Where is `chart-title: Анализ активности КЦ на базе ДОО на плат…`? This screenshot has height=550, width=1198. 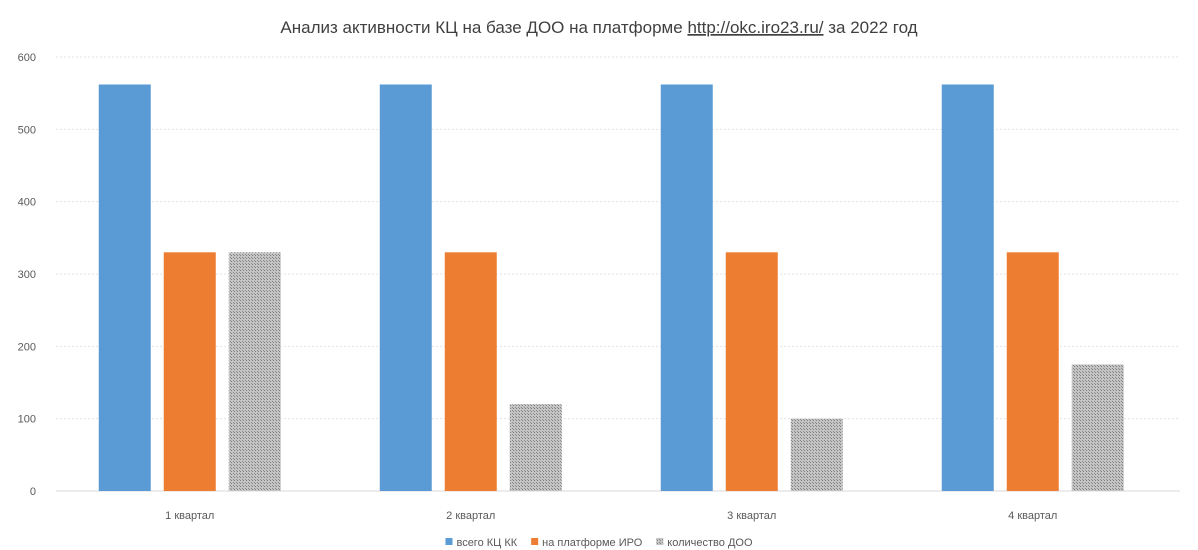 chart-title: Анализ активности КЦ на базе ДОО на плат… is located at coordinates (598, 27).